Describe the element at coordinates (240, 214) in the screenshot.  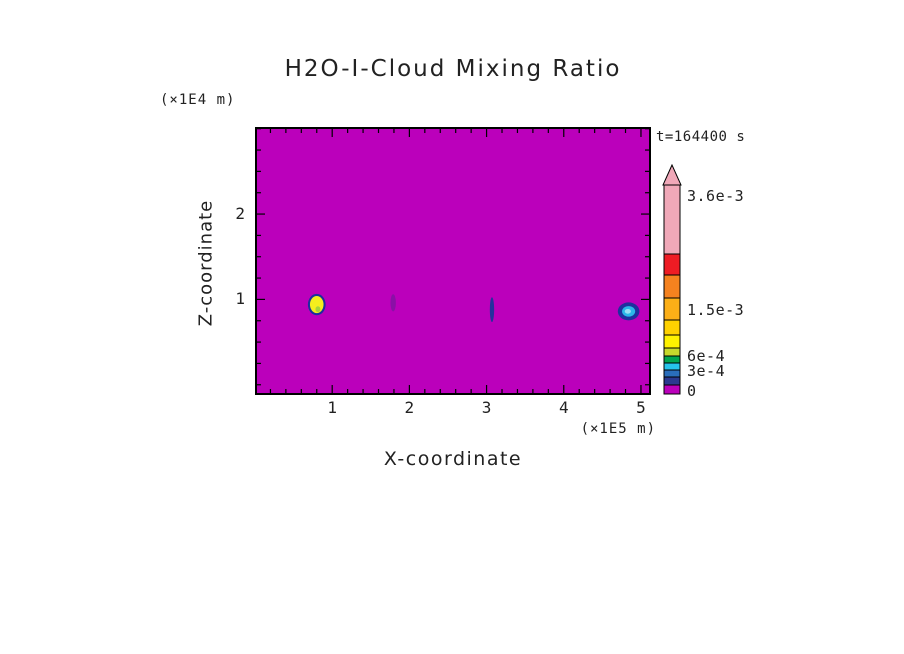
I see `y-tick-label: 2` at that location.